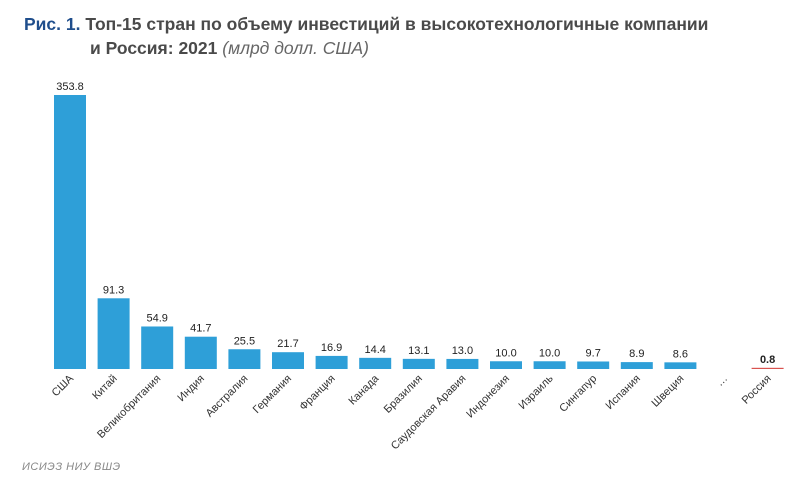  Describe the element at coordinates (636, 354) in the screenshot. I see `data-label: 8.9` at that location.